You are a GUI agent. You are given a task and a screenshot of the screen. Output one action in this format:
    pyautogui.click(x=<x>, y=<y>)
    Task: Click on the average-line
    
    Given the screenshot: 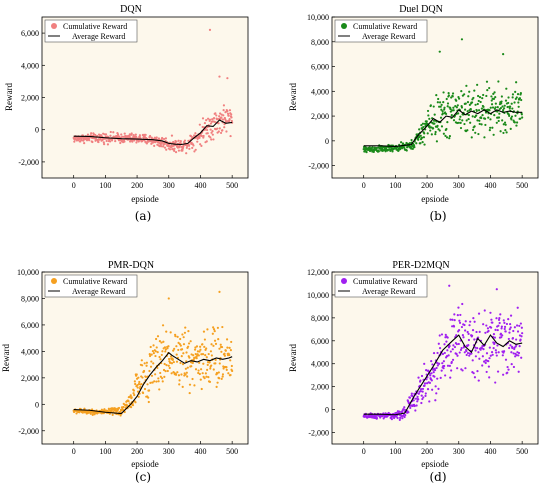 What is the action you would take?
    pyautogui.click(x=443, y=128)
    